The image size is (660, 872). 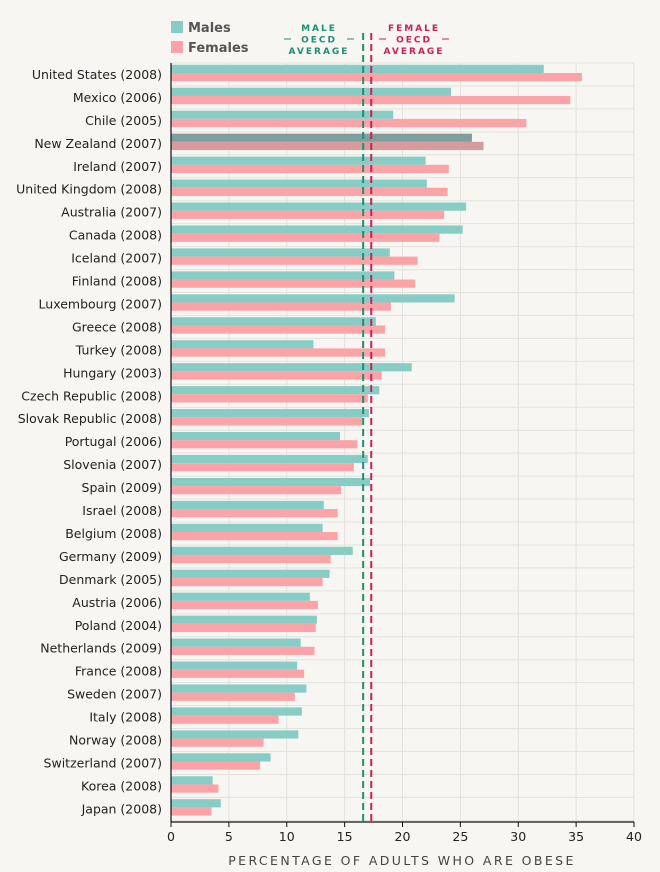 What do you see at coordinates (171, 836) in the screenshot?
I see `x-tick-label: 0` at bounding box center [171, 836].